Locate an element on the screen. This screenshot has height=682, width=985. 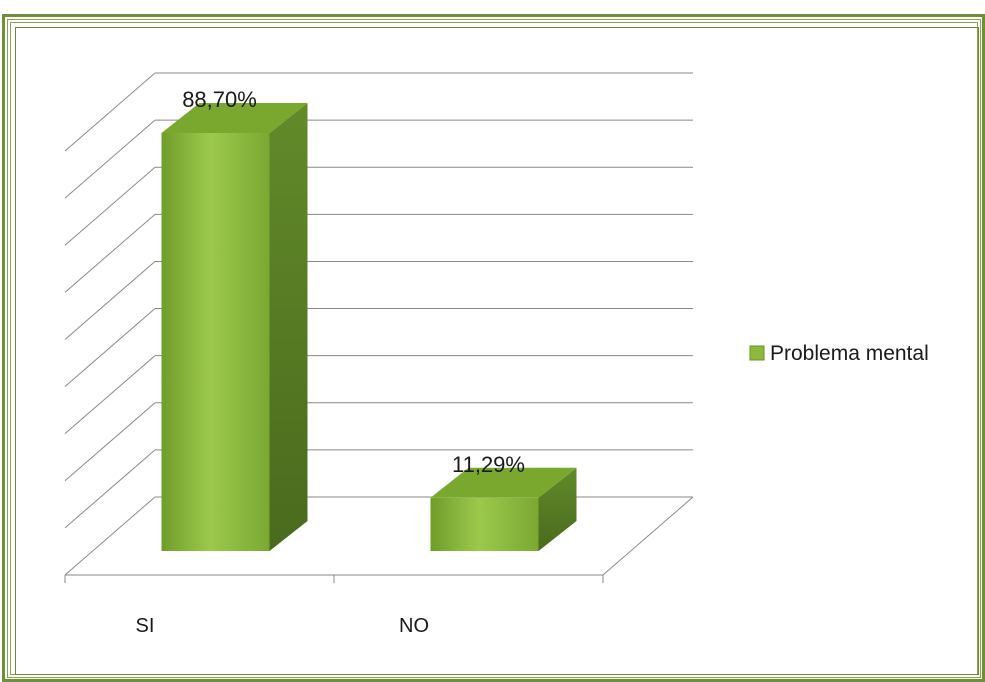
bar-side-si is located at coordinates (288, 327).